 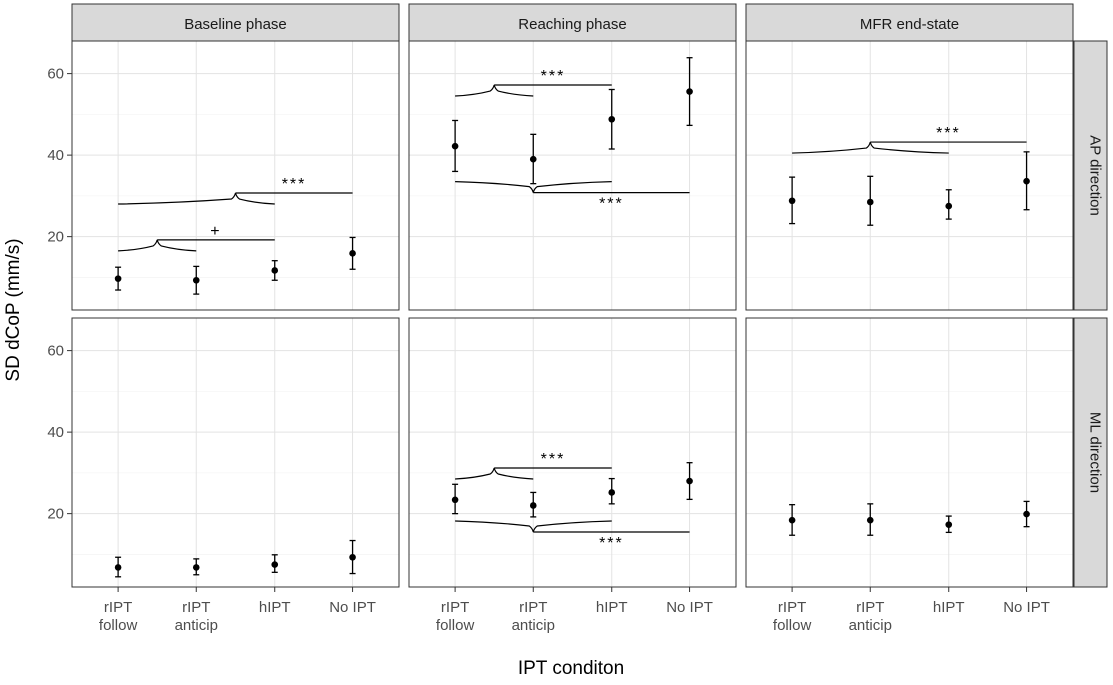 I want to click on row-strip: ML direction, so click(x=1090, y=452).